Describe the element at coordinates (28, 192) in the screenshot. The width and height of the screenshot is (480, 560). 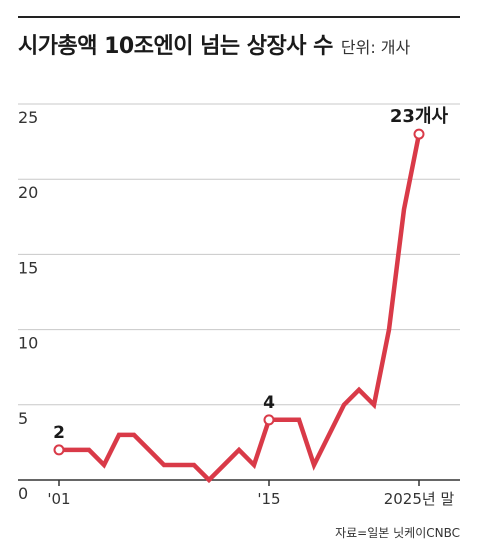
I see `y-tick-label-20: 20` at that location.